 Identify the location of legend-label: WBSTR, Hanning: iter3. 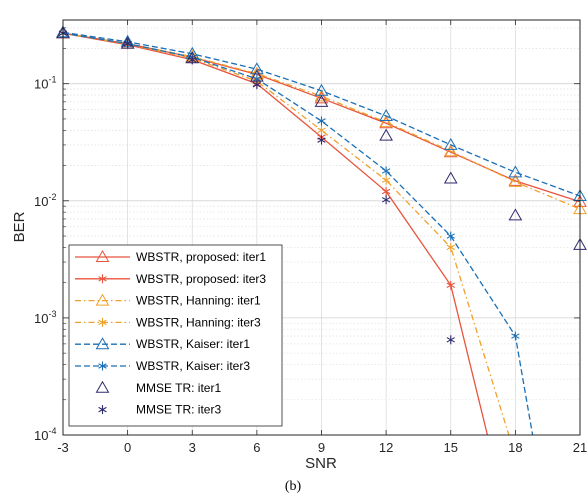
(198, 322).